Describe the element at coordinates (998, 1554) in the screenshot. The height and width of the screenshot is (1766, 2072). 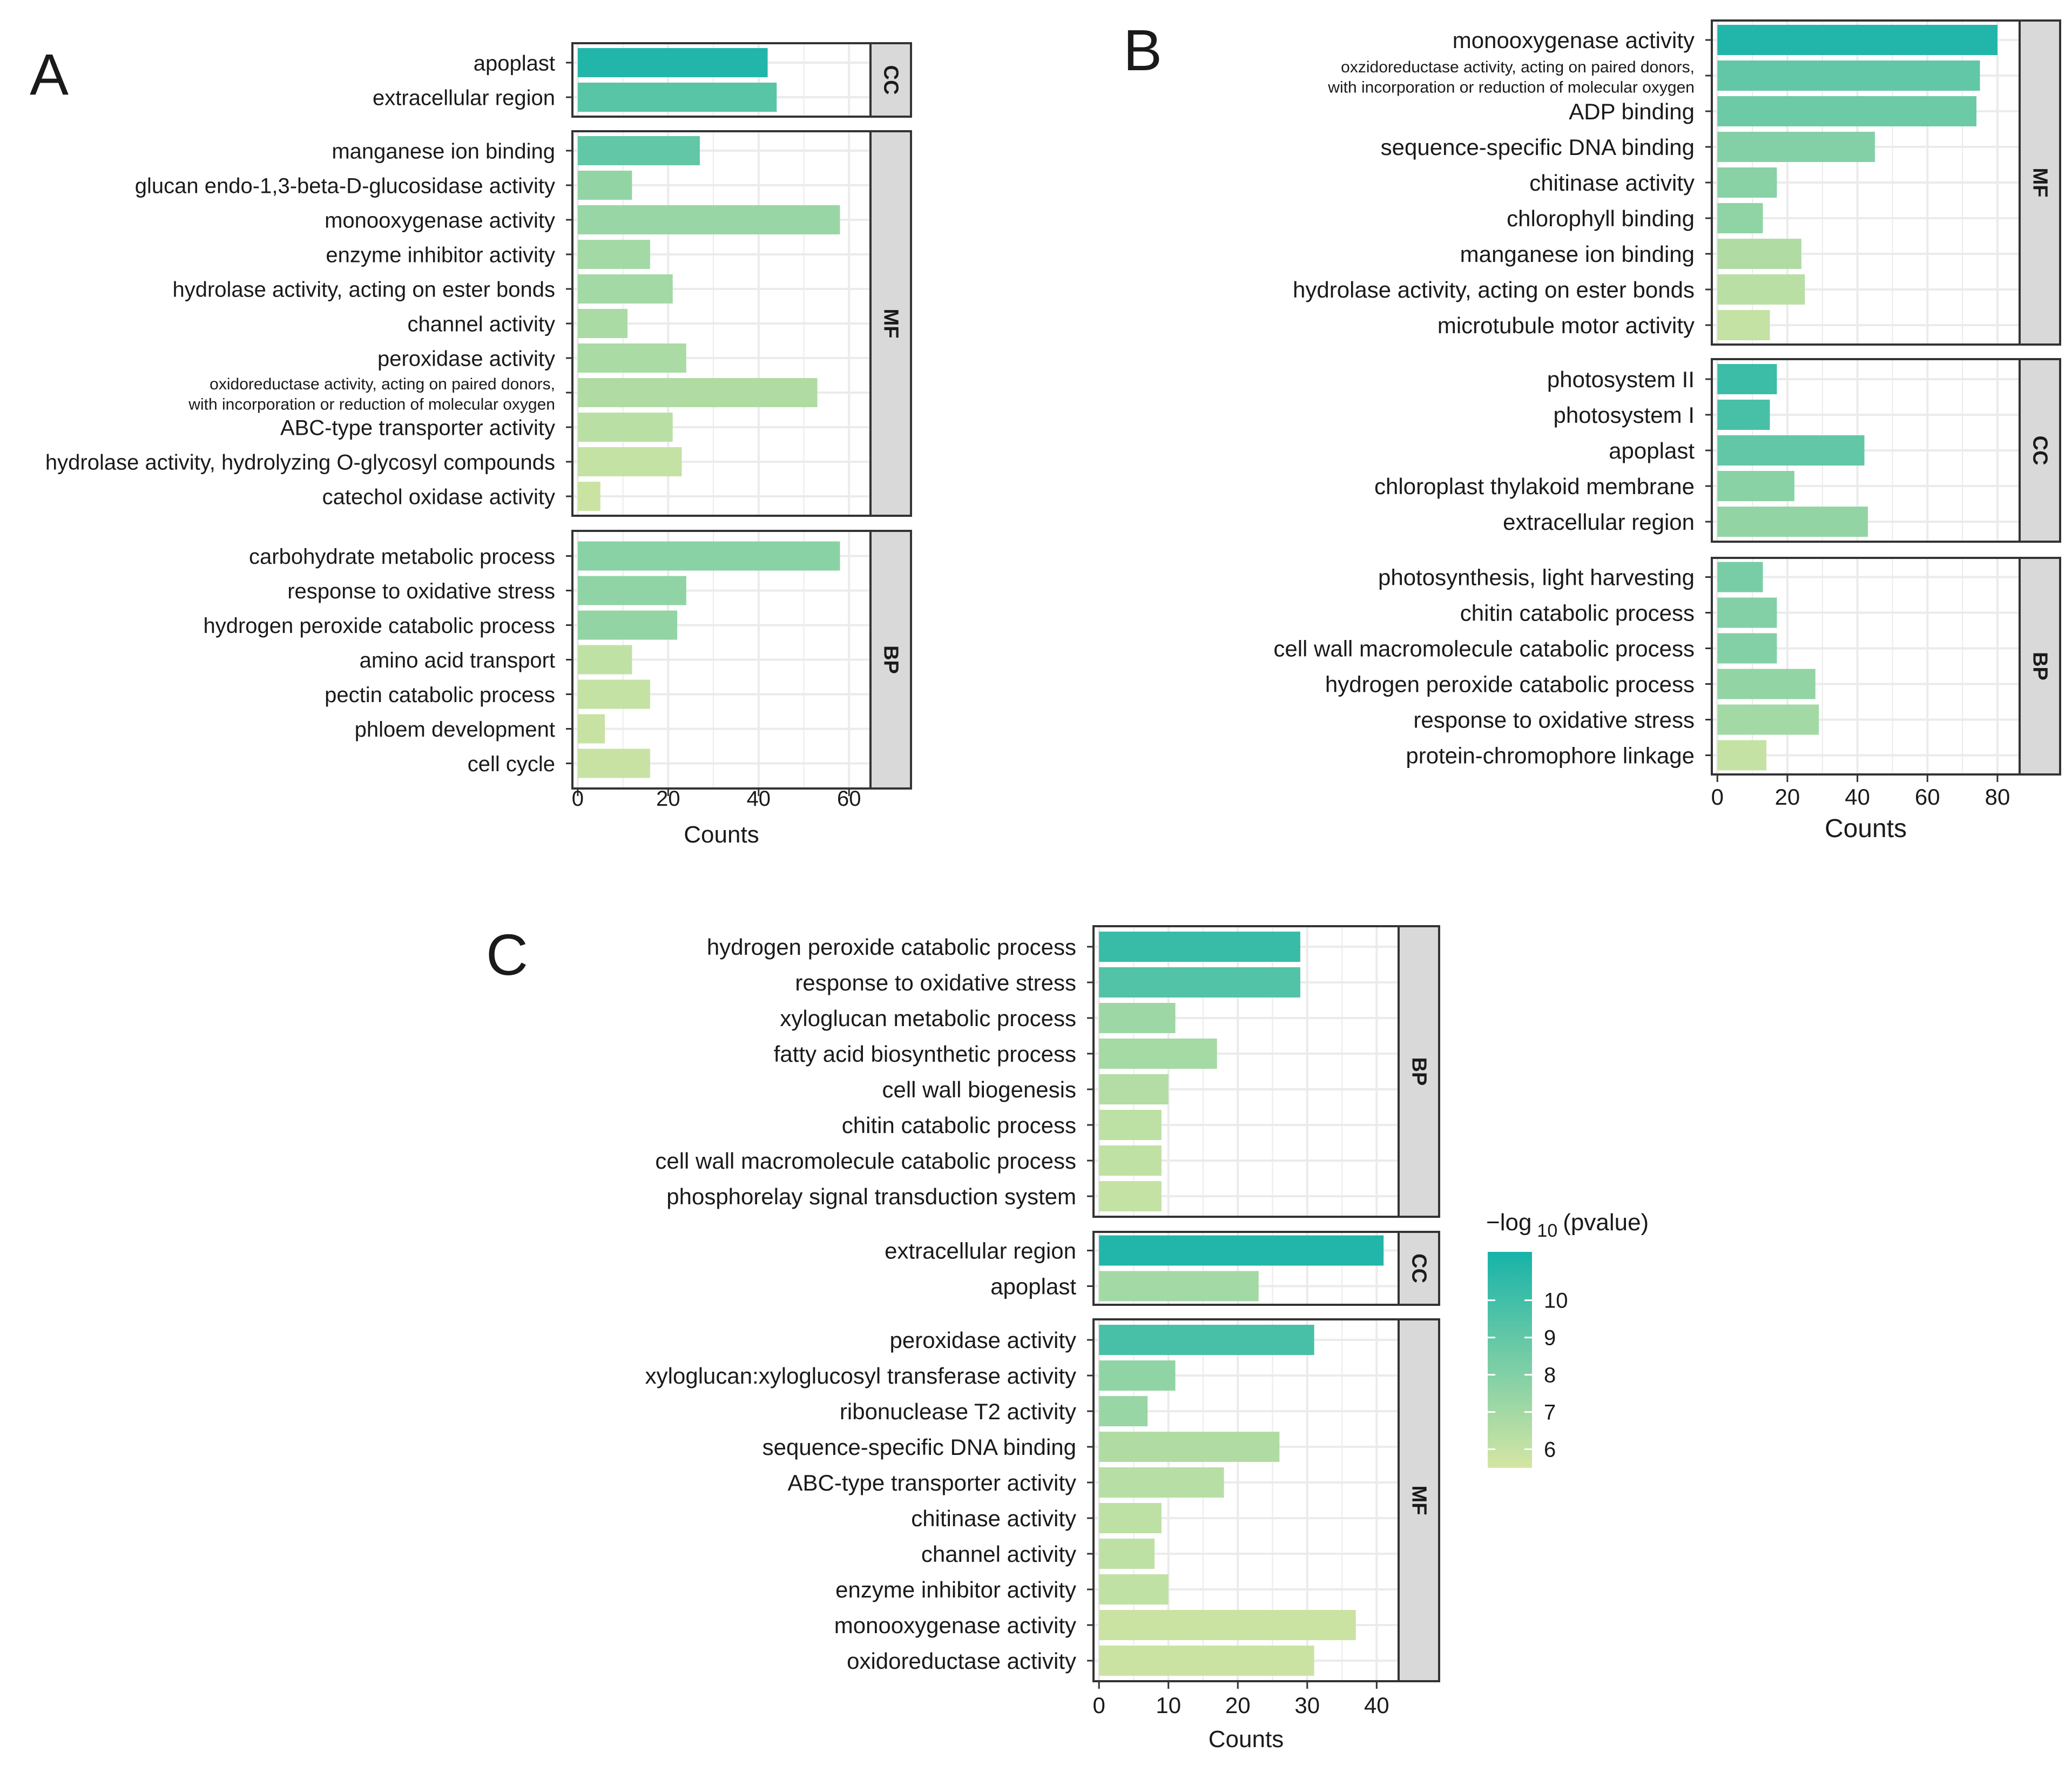
I see `category-label: channel activity` at that location.